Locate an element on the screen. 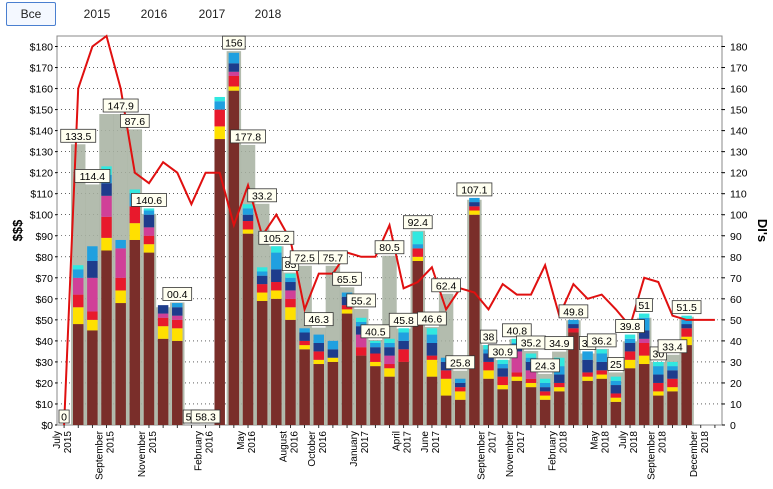 This screenshot has height=489, width=773. data-label: 34.9 is located at coordinates (559, 343).